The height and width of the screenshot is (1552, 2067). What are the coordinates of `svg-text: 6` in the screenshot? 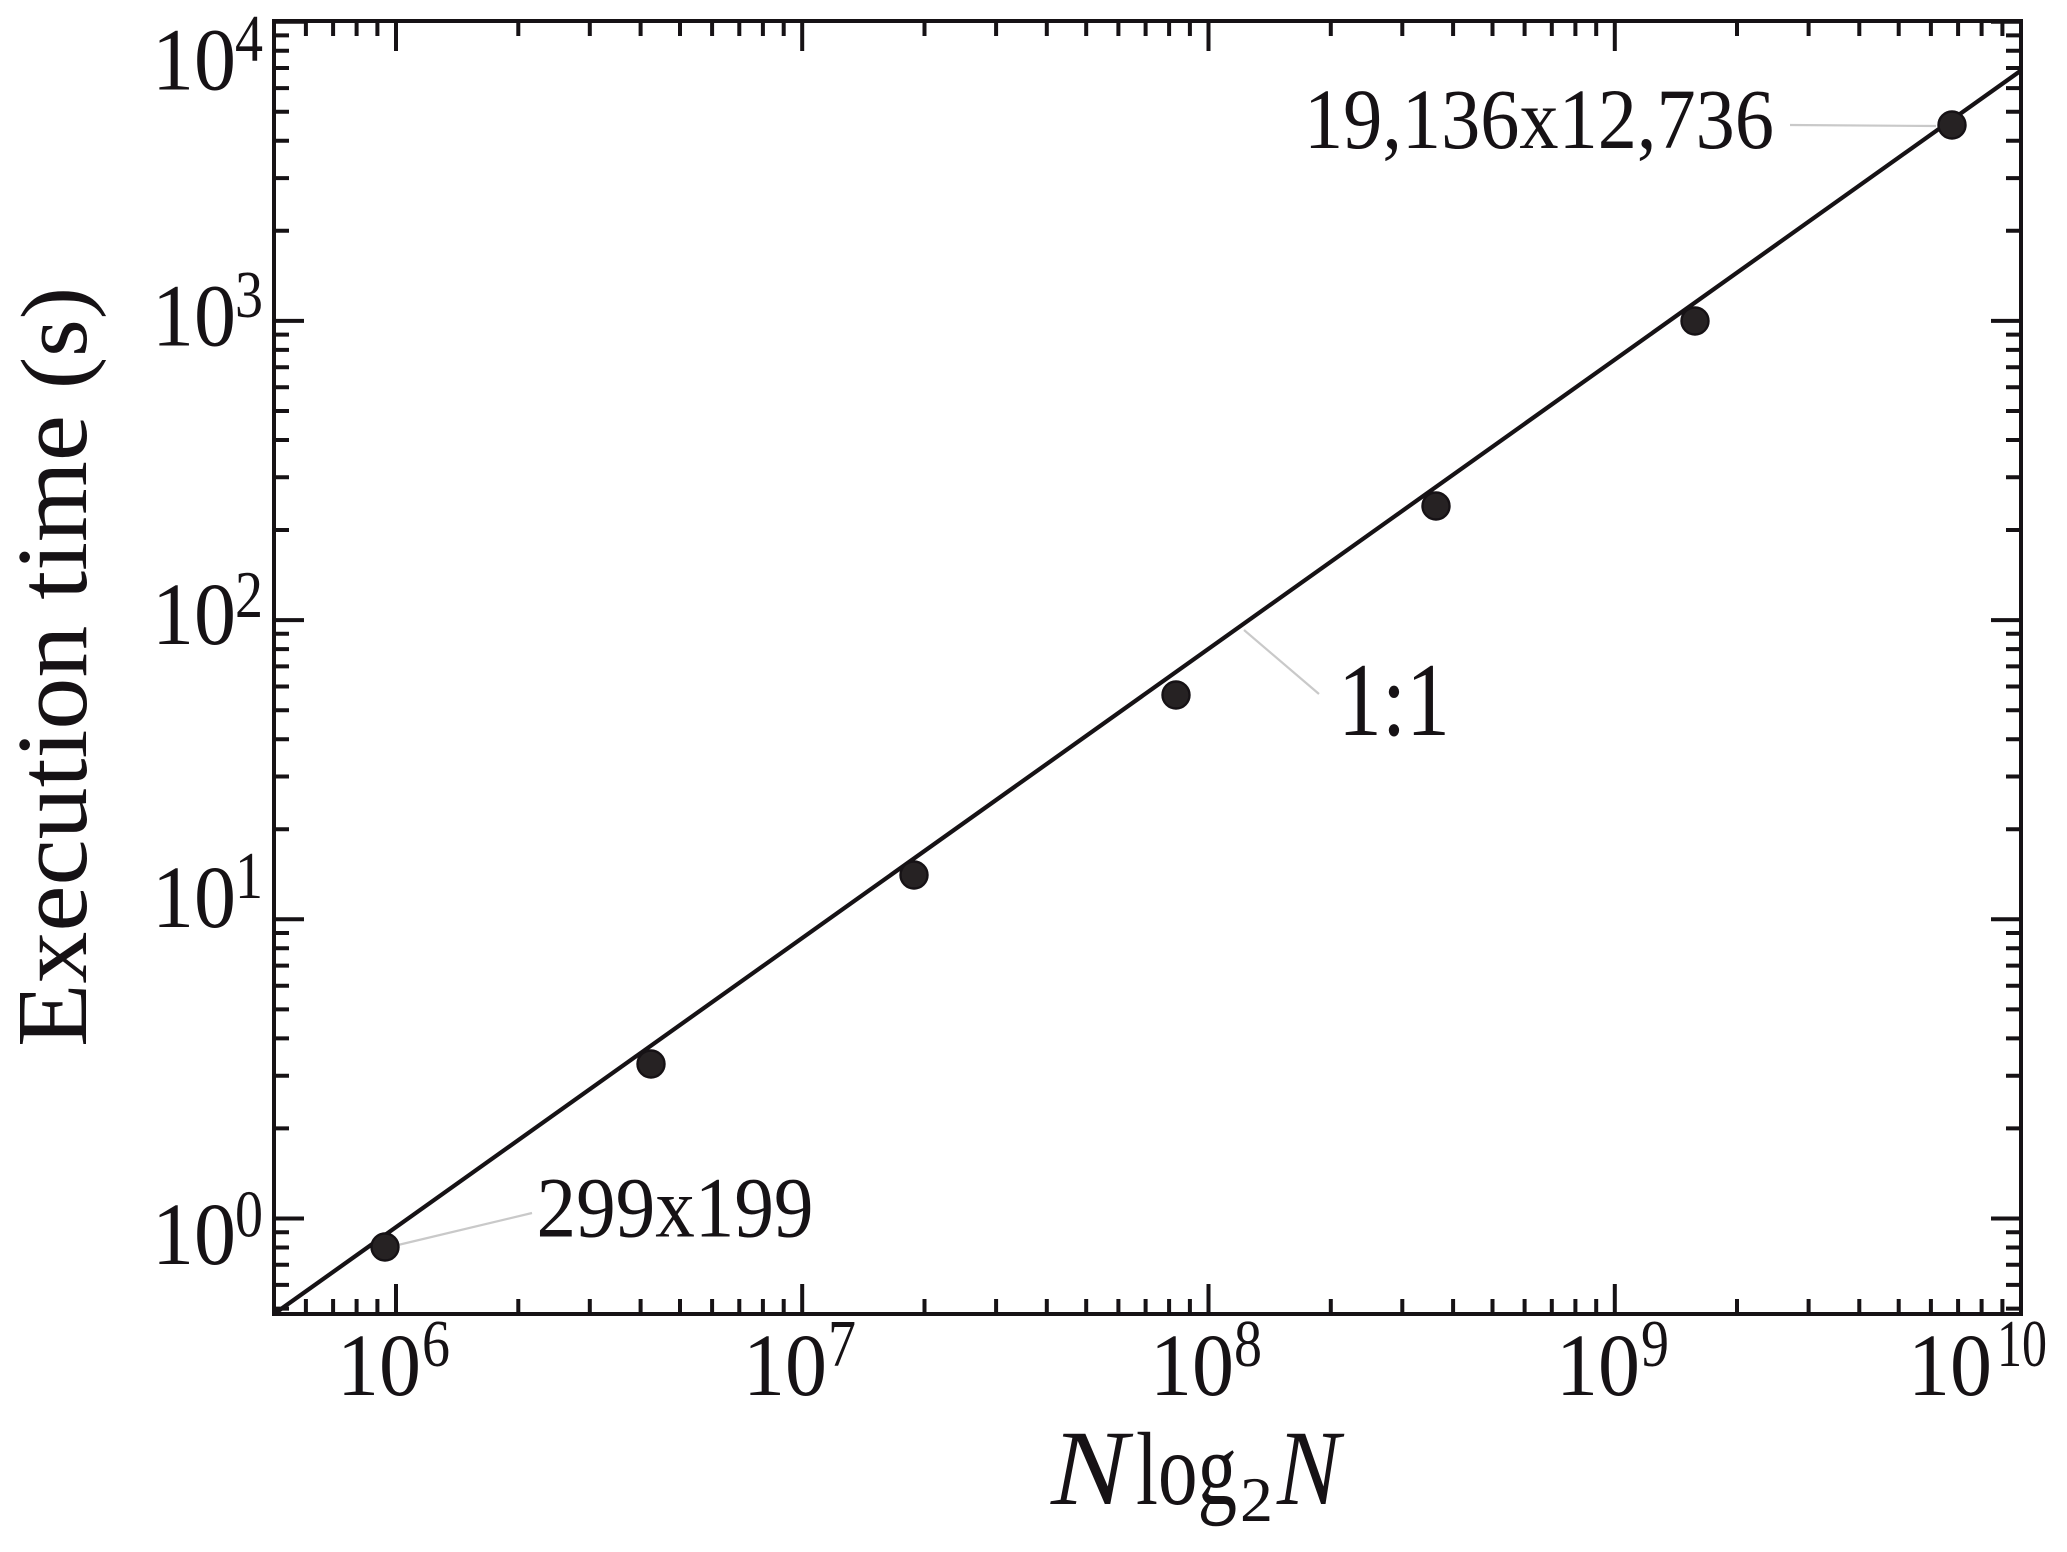 It's located at (436, 1344).